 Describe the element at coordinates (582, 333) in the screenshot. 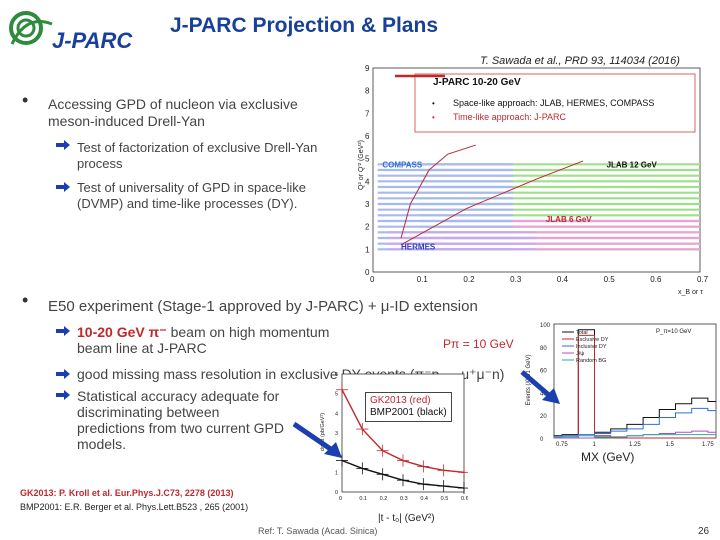

I see `legend-item: Total` at that location.